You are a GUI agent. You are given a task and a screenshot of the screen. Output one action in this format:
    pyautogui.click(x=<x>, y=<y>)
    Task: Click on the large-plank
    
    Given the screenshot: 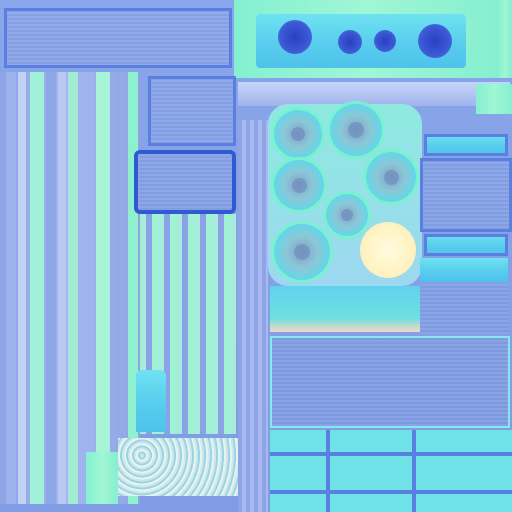 What is the action you would take?
    pyautogui.click(x=390, y=382)
    